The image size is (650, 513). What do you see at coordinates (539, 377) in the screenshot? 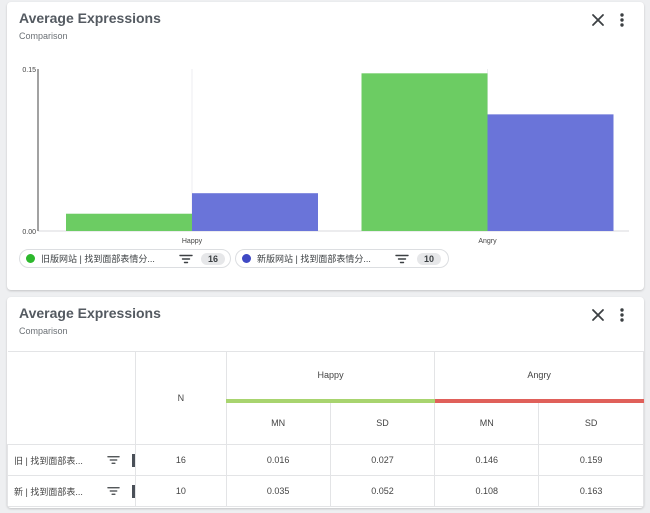
I see `group-header-angry: Angry` at bounding box center [539, 377].